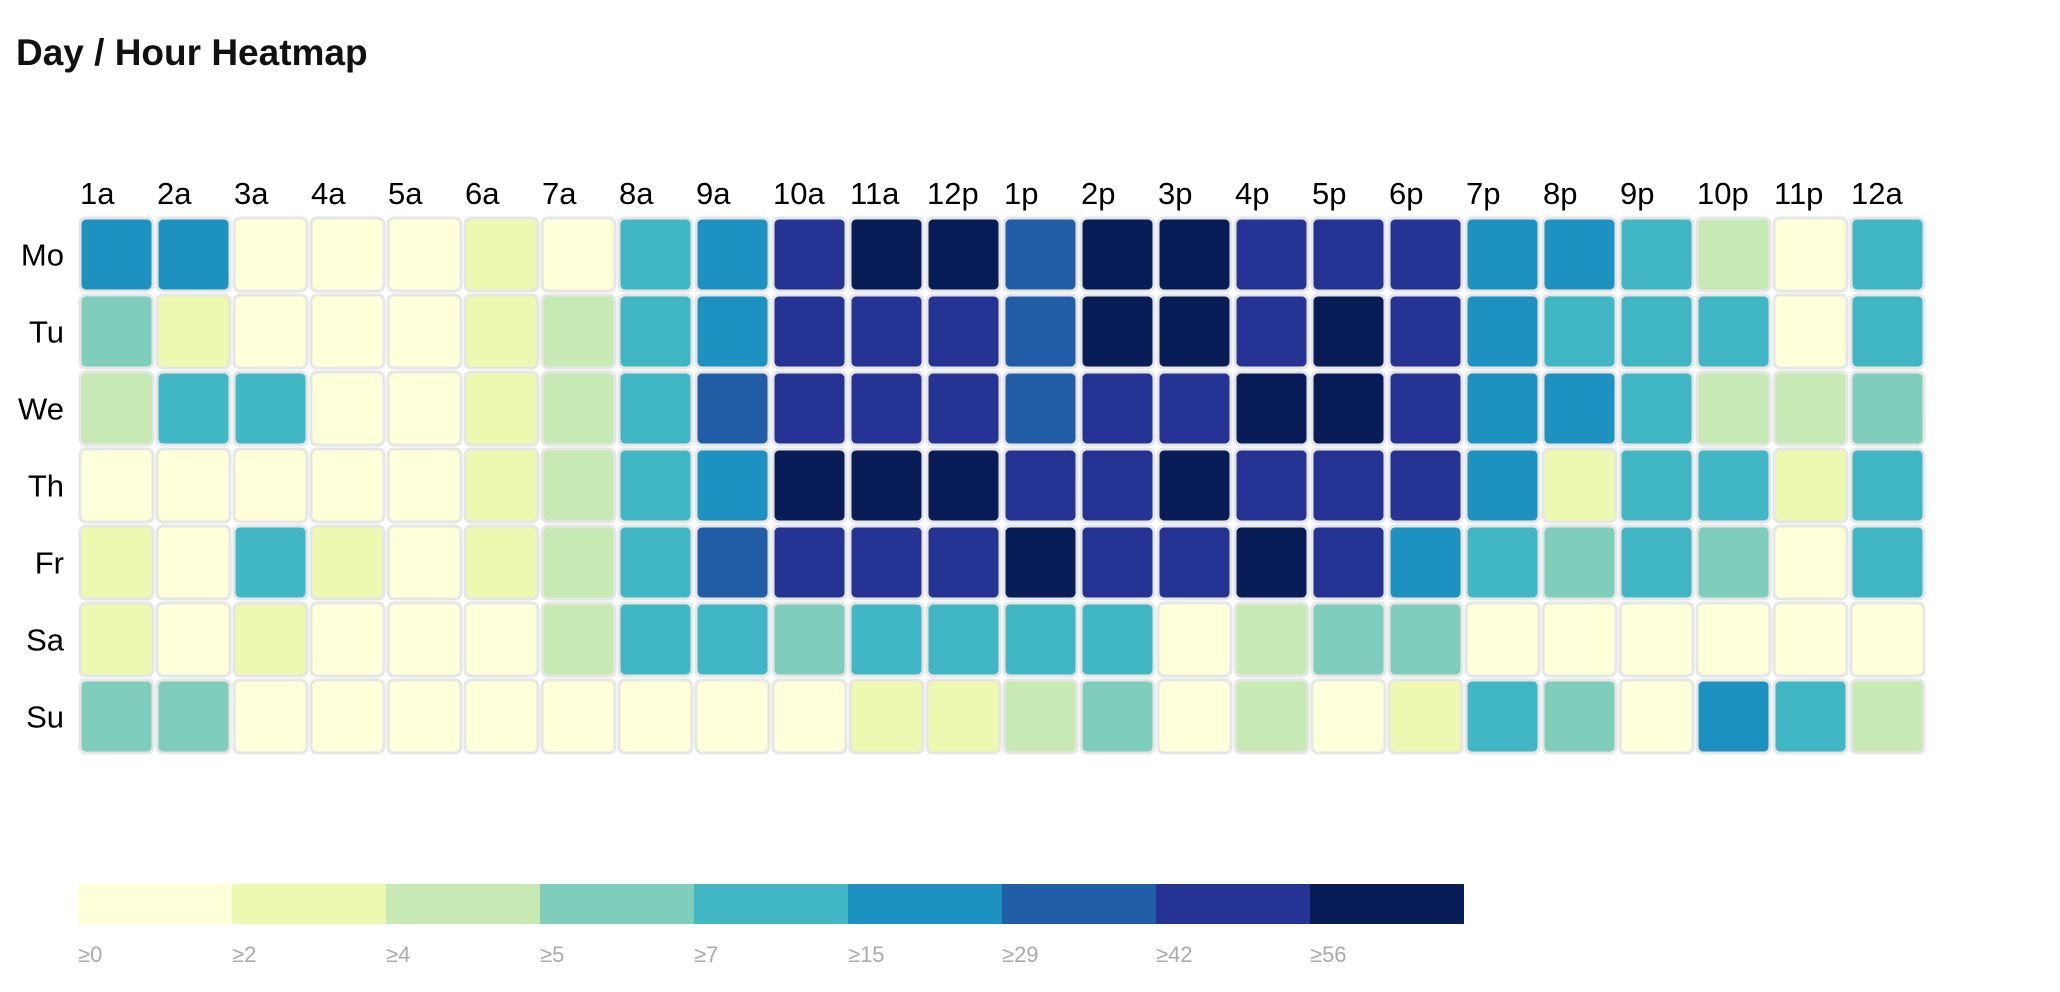  I want to click on hour-label: 6a, so click(482, 193).